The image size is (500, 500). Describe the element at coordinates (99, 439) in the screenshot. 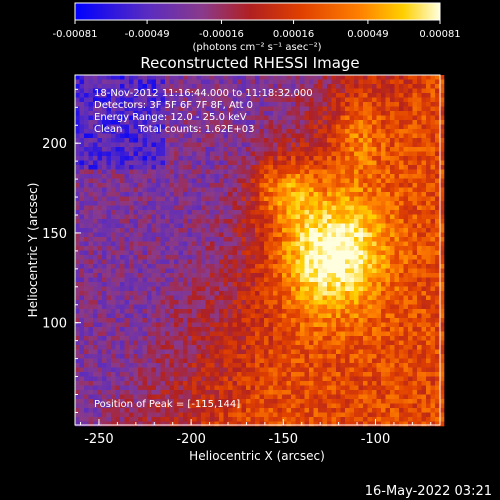

I see `x-tick-label: -250` at that location.